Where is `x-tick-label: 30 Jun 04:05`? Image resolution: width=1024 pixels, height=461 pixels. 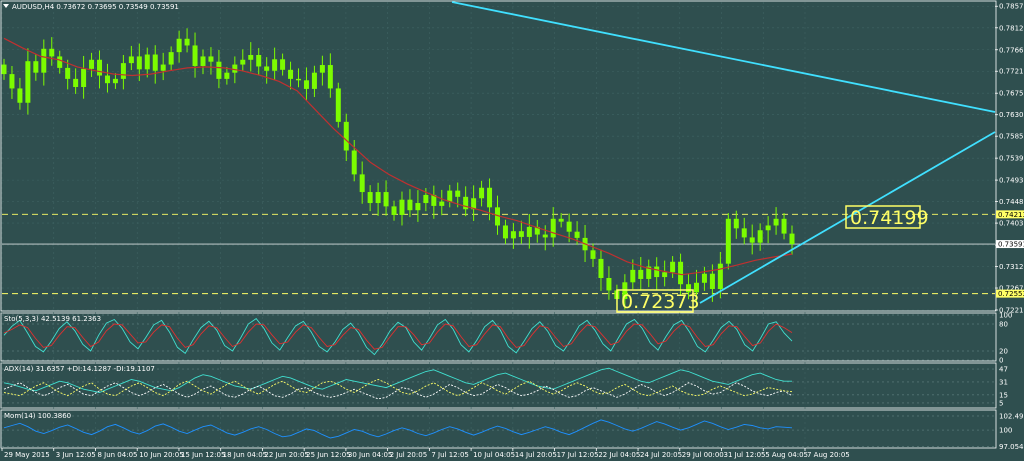
x-tick-label: 30 Jun 04:05 is located at coordinates (370, 455).